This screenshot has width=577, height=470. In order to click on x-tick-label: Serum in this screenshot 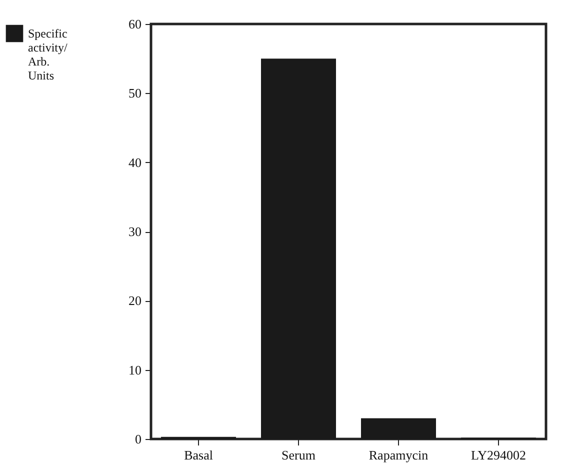, I will do `click(299, 455)`.